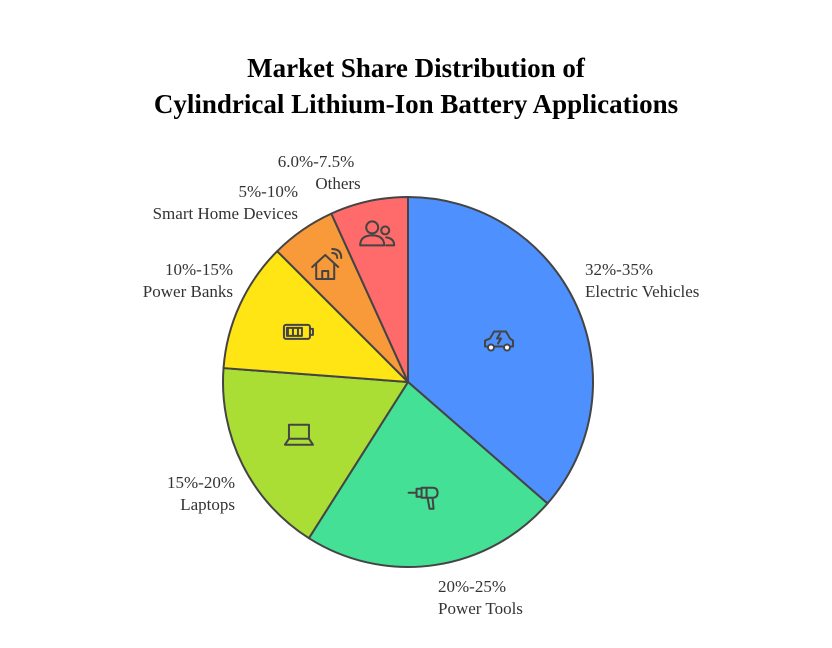  Describe the element at coordinates (338, 183) in the screenshot. I see `category-label: Others` at that location.